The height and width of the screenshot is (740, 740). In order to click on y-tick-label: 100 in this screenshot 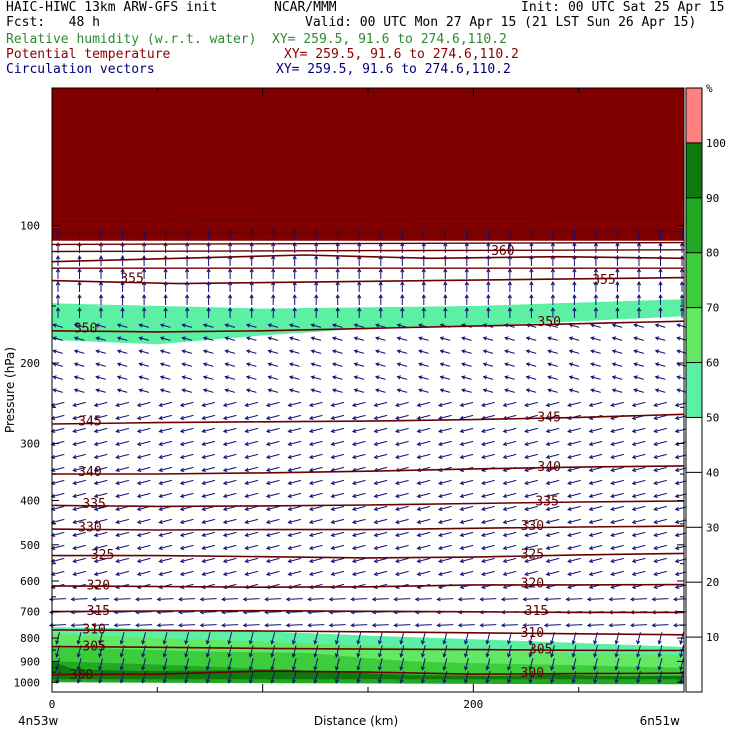, I will do `click(30, 226)`.